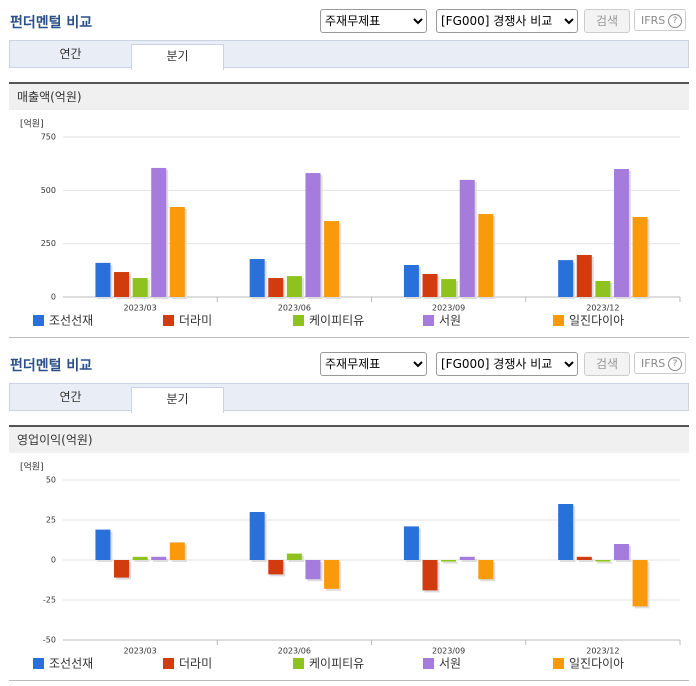  I want to click on panel-title: 펀더멘털 비교, so click(51, 23).